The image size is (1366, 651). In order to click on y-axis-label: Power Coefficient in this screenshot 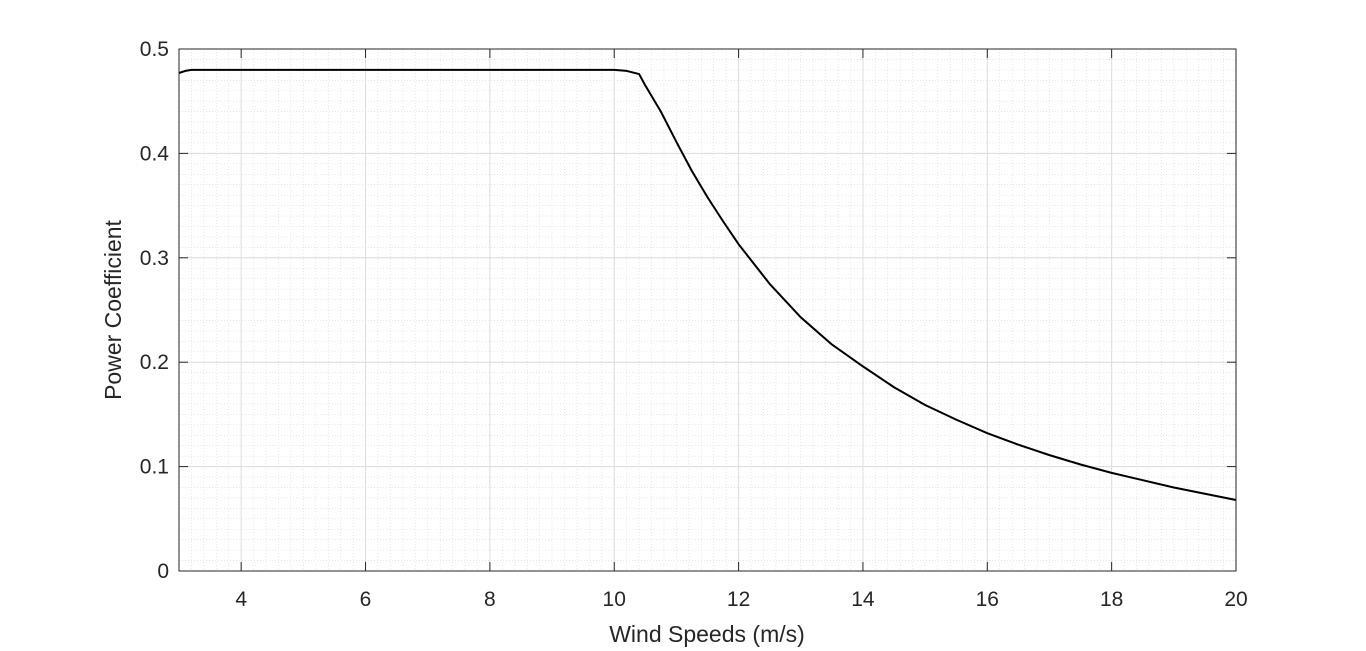, I will do `click(113, 309)`.